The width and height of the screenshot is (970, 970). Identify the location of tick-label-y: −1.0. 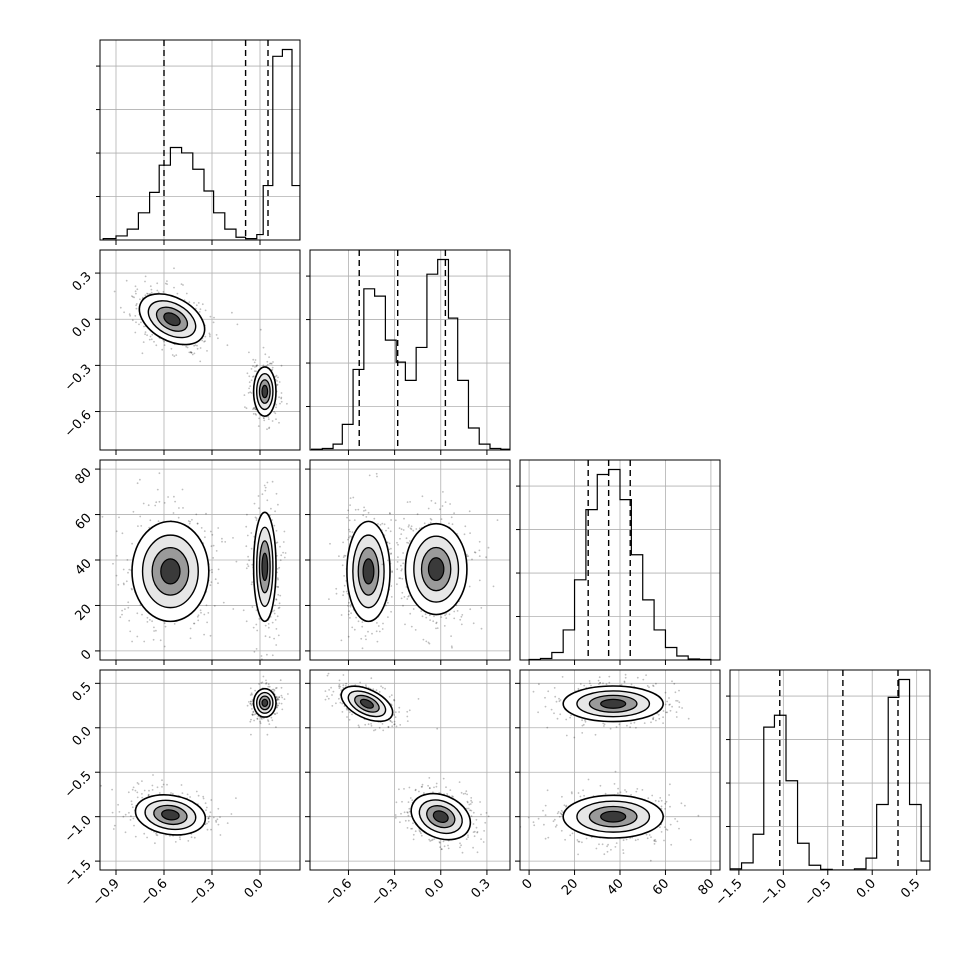
(78, 829).